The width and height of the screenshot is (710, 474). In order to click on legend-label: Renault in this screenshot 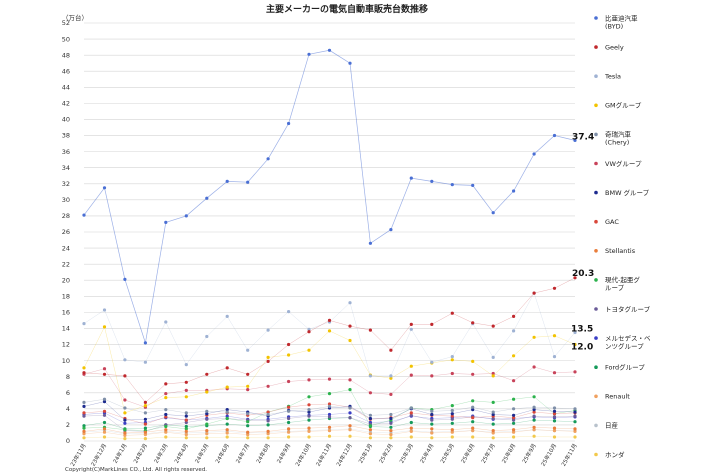, I will do `click(617, 397)`.